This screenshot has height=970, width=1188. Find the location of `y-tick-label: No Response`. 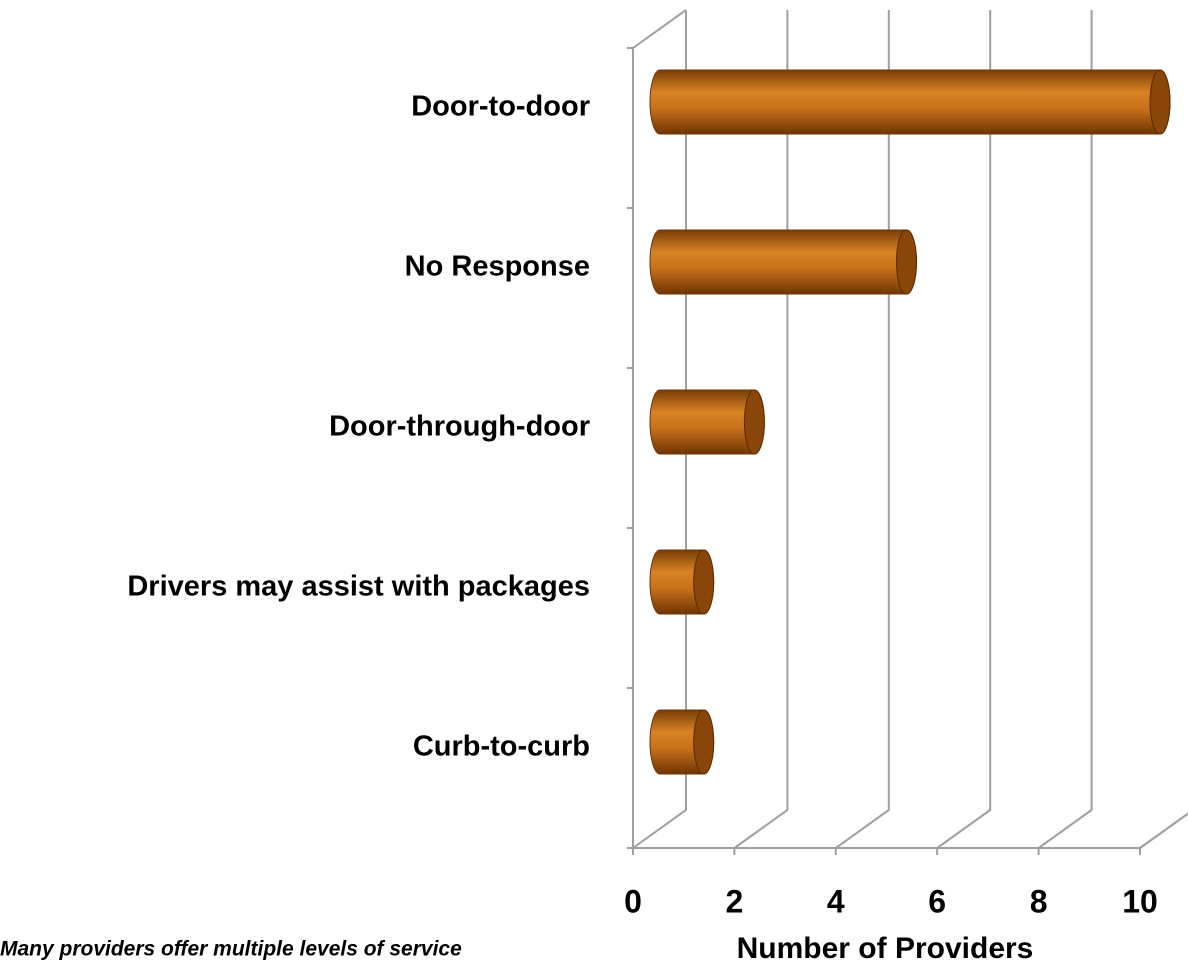

y-tick-label: No Response is located at coordinates (497, 267).